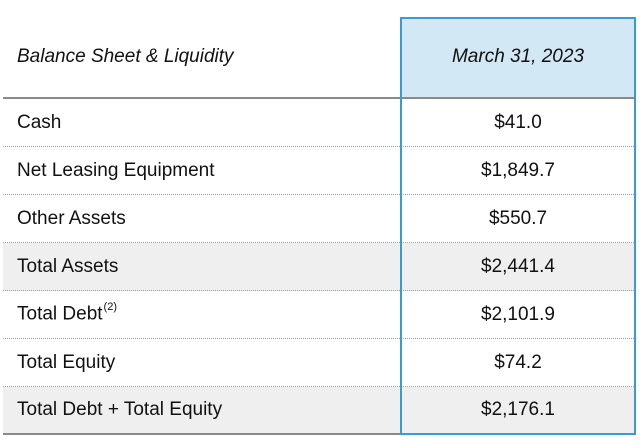 This screenshot has height=446, width=640. Describe the element at coordinates (319, 363) in the screenshot. I see `table-row-total-equity: Total Equity $74.2` at that location.